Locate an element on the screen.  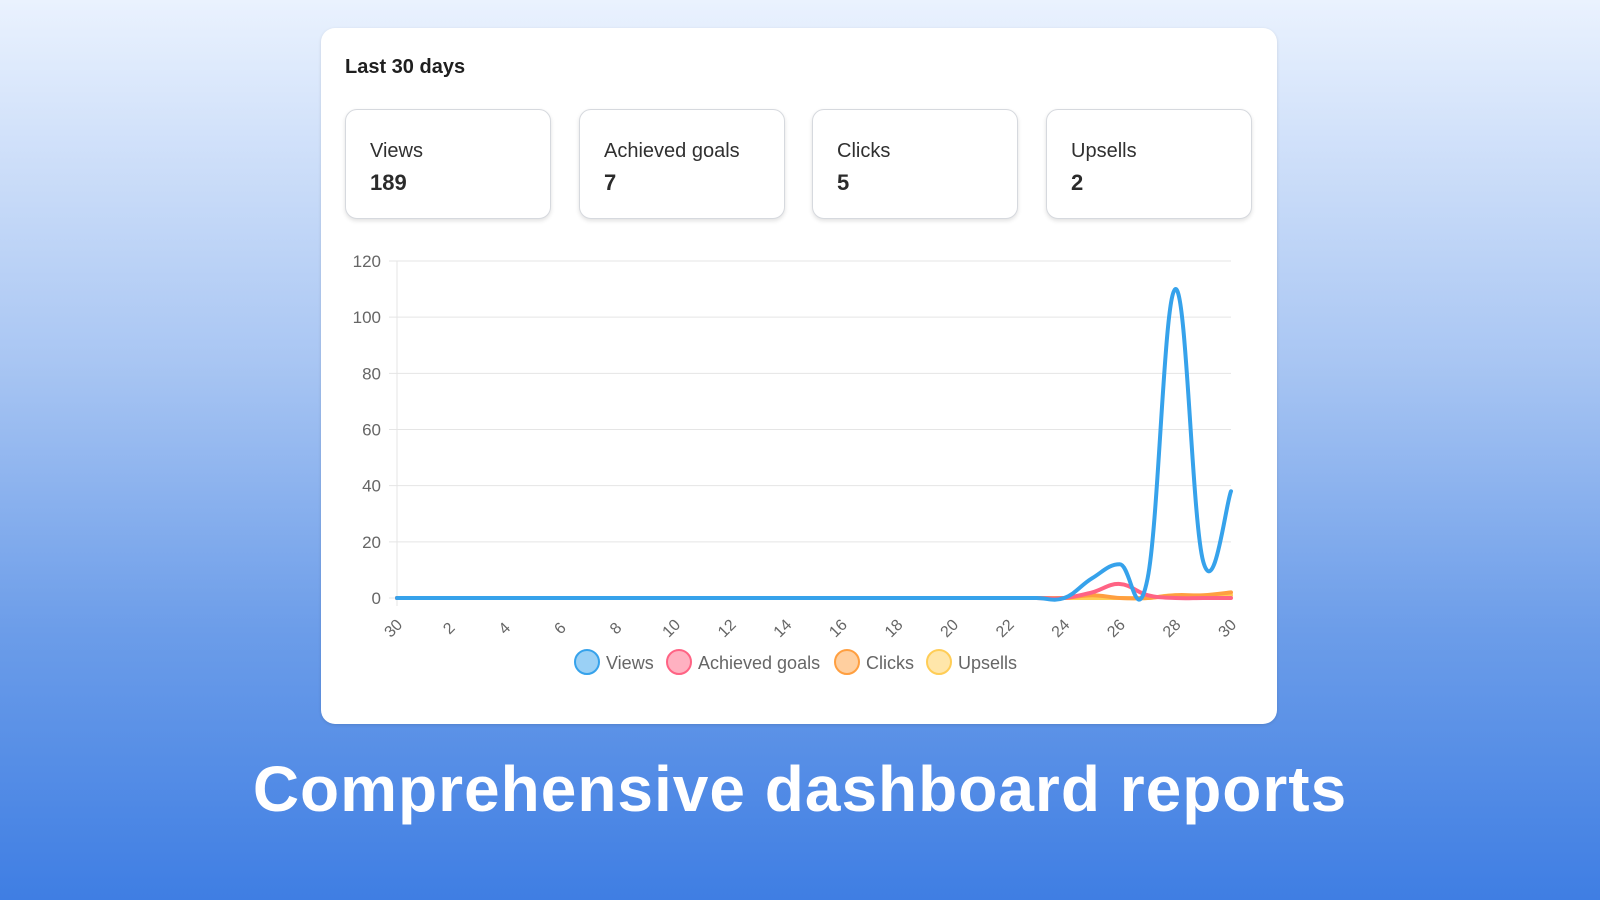
legend-label-upsells: Upsells is located at coordinates (987, 663).